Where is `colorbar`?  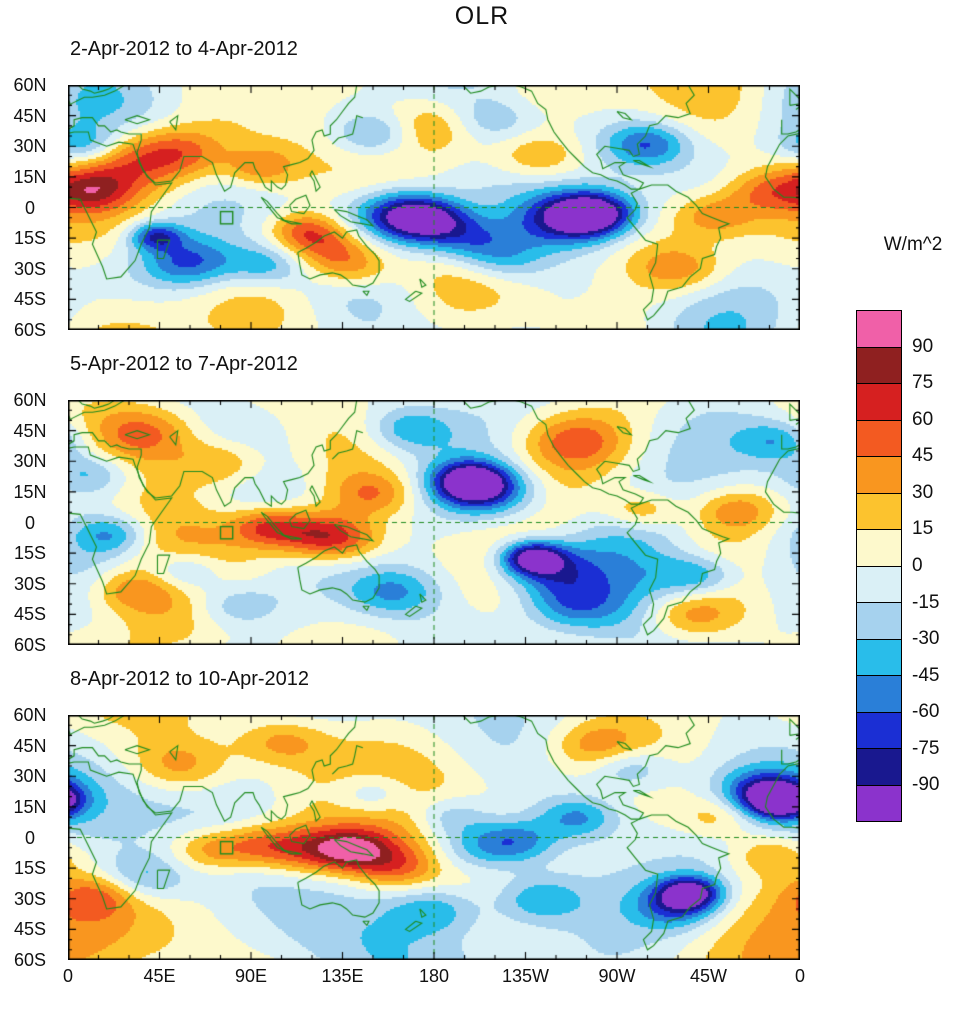 colorbar is located at coordinates (879, 566).